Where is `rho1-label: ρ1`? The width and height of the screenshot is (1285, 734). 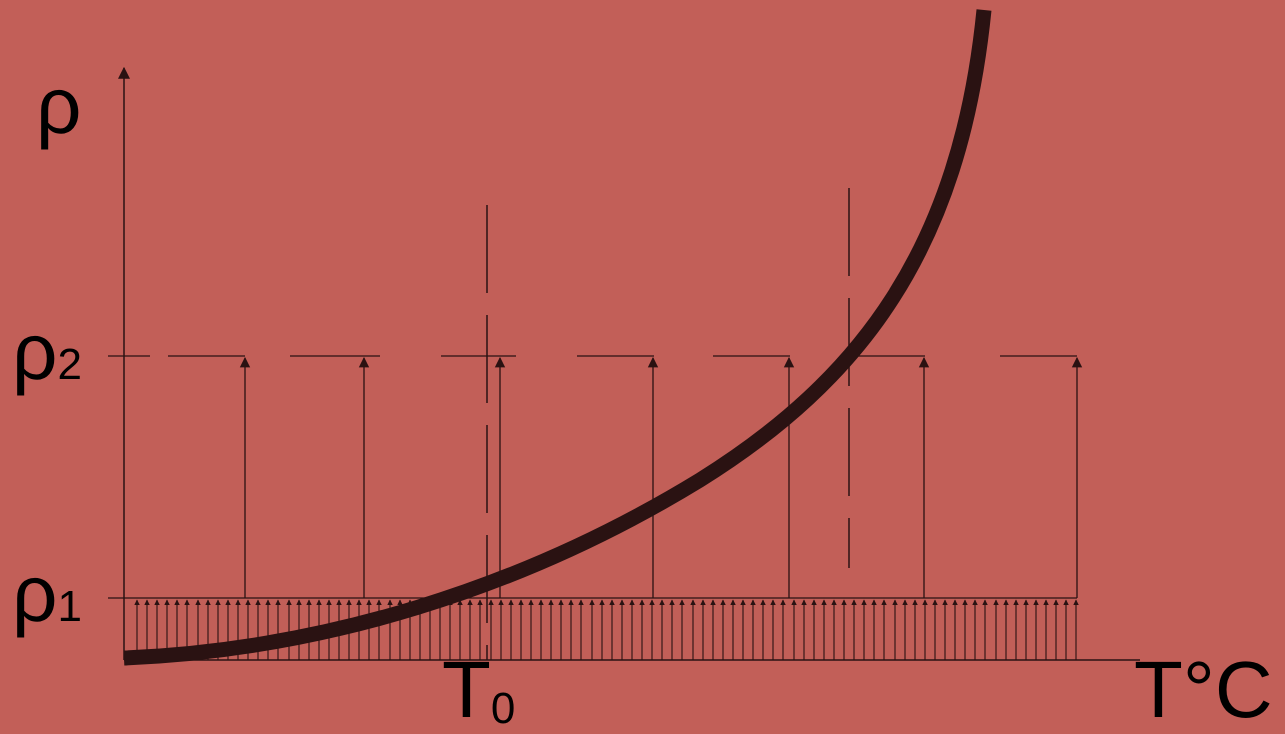 rho1-label: ρ1 is located at coordinates (47, 593).